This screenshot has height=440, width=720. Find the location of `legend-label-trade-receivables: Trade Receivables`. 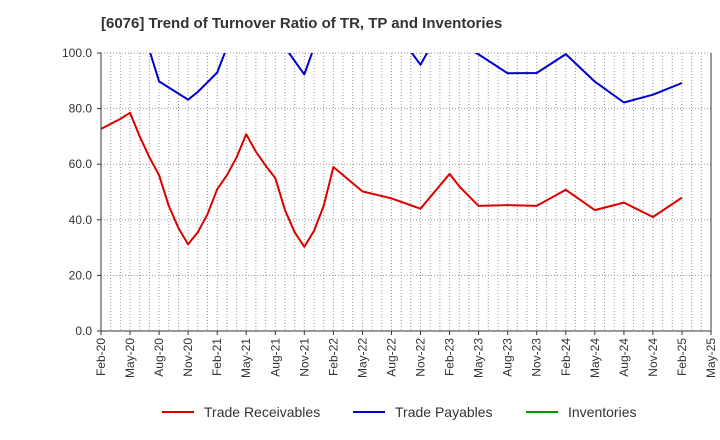

legend-label-trade-receivables: Trade Receivables is located at coordinates (262, 412).